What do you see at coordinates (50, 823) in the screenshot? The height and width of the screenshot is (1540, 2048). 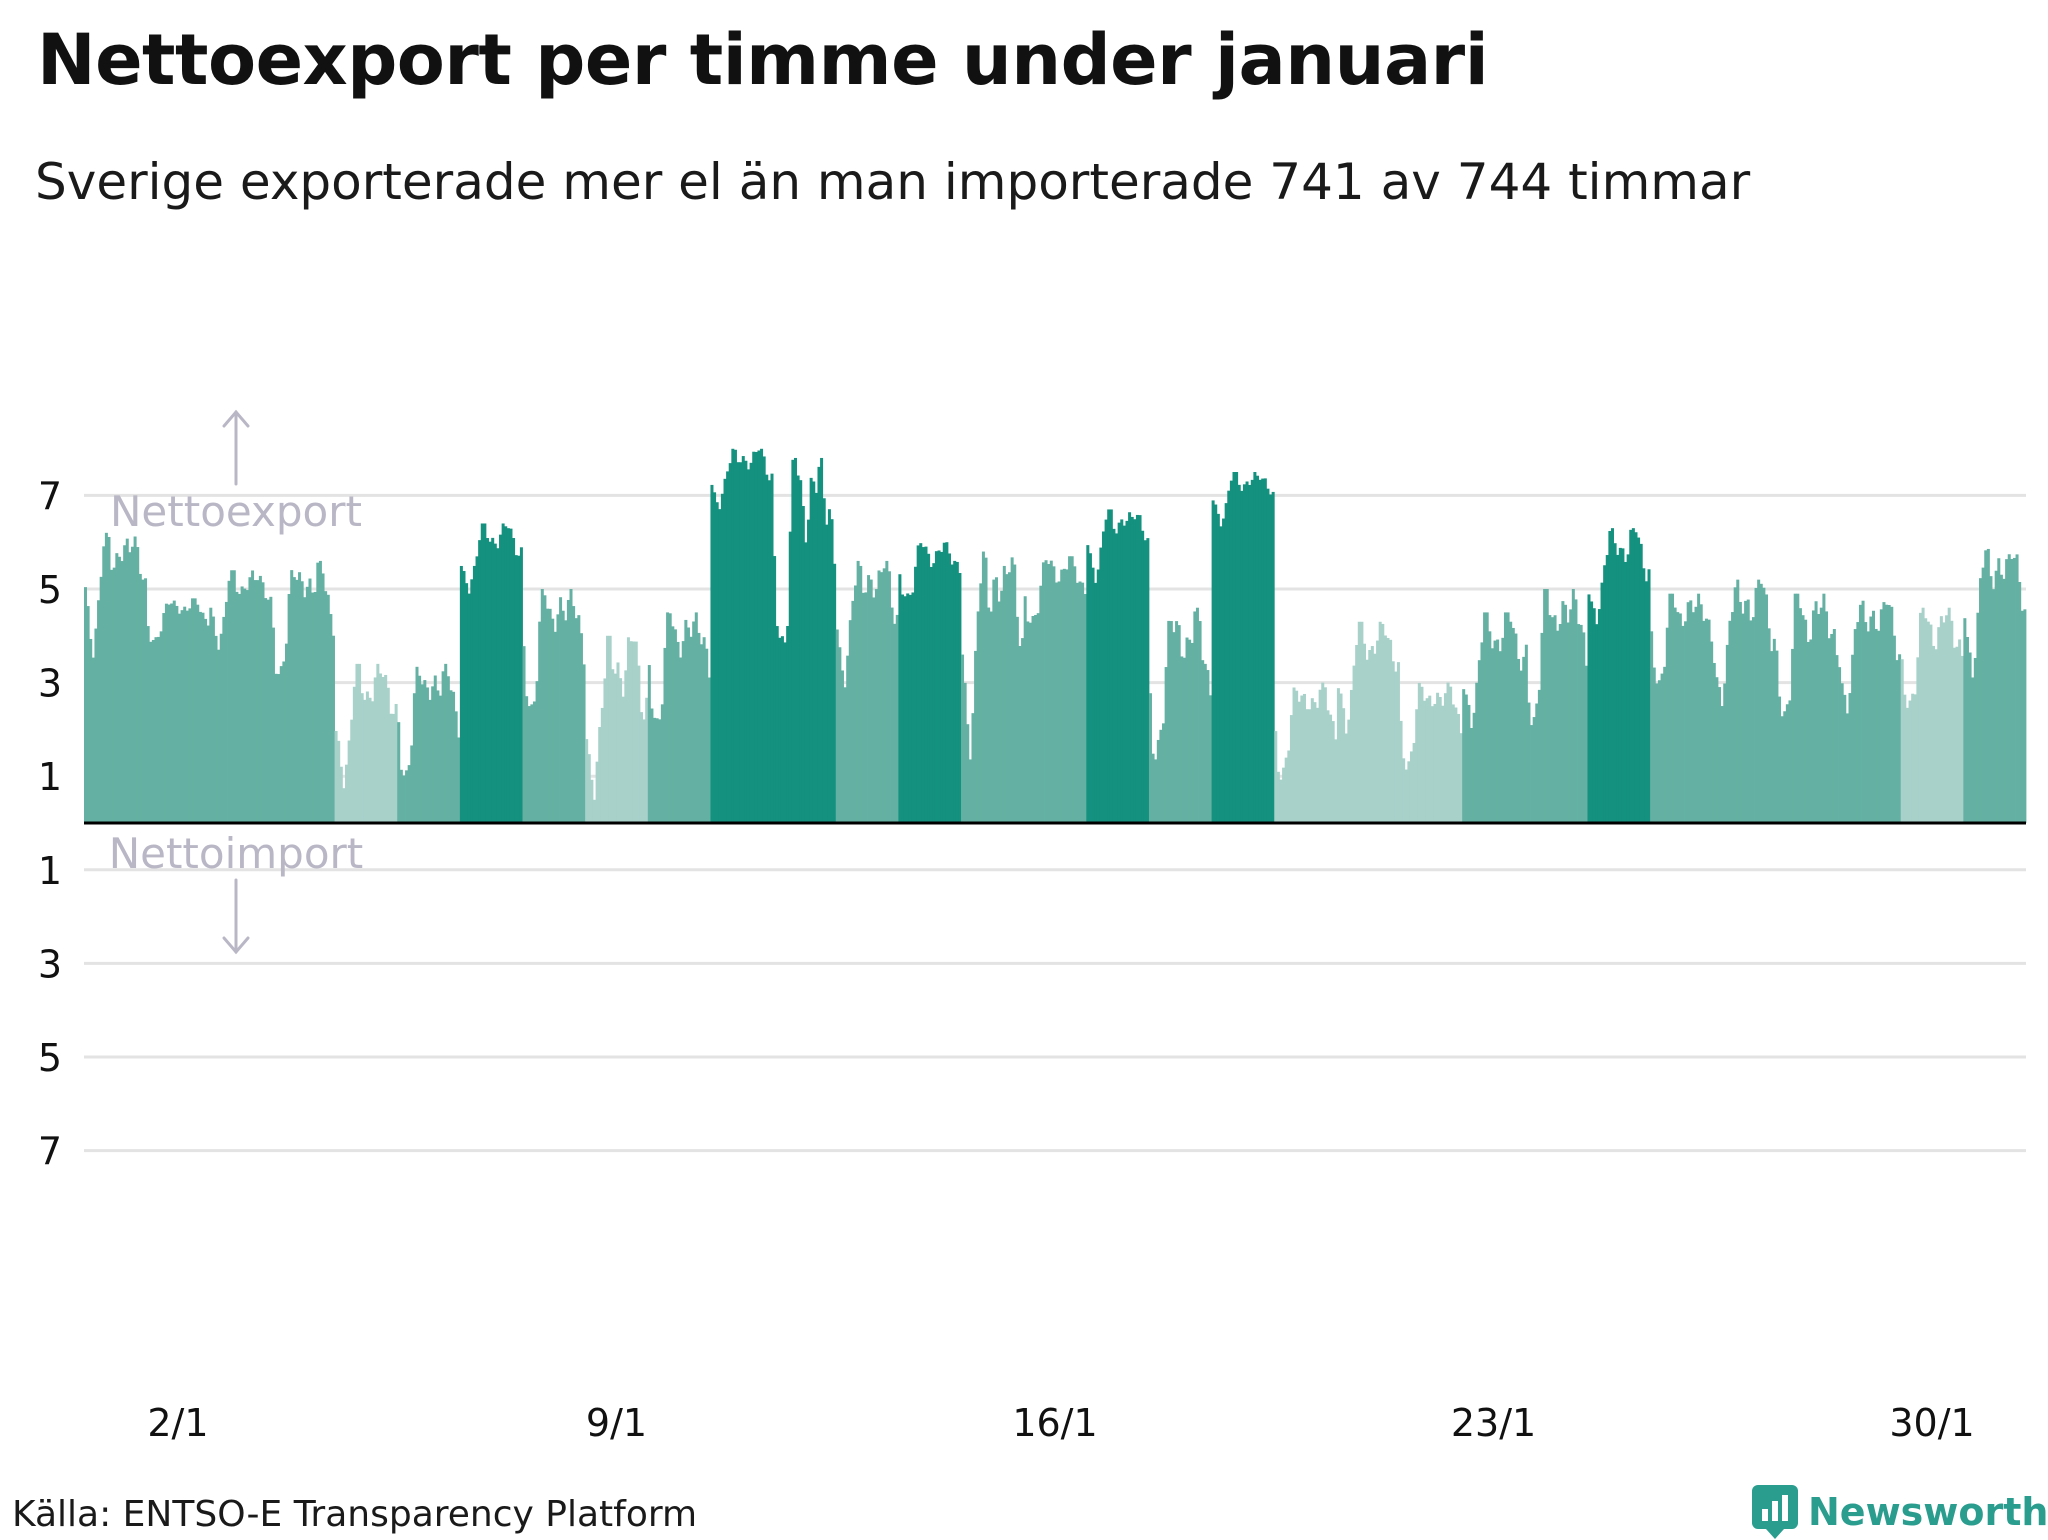 I see `y-axis-ticks: 7 5 3 1 1 3 5 7` at bounding box center [50, 823].